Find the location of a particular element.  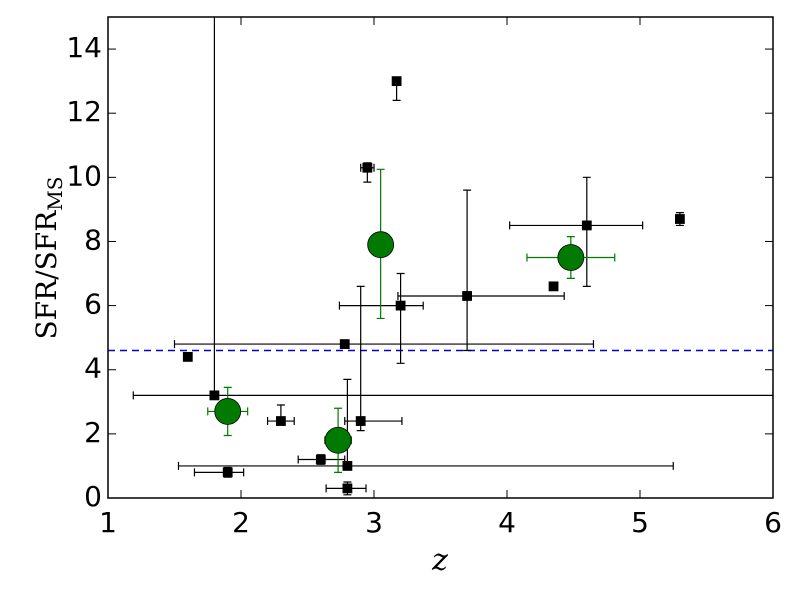

y-tick-label: 6 is located at coordinates (93, 304).